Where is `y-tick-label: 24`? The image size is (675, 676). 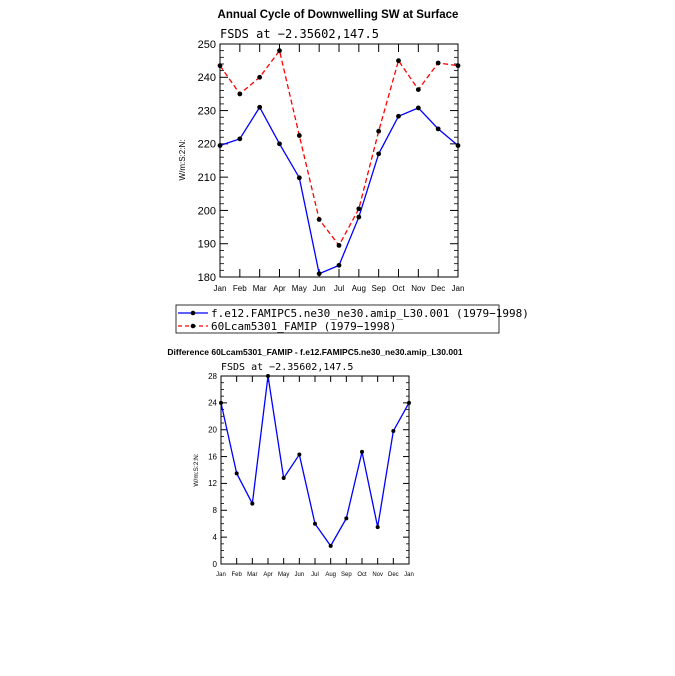
y-tick-label: 24 is located at coordinates (212, 403).